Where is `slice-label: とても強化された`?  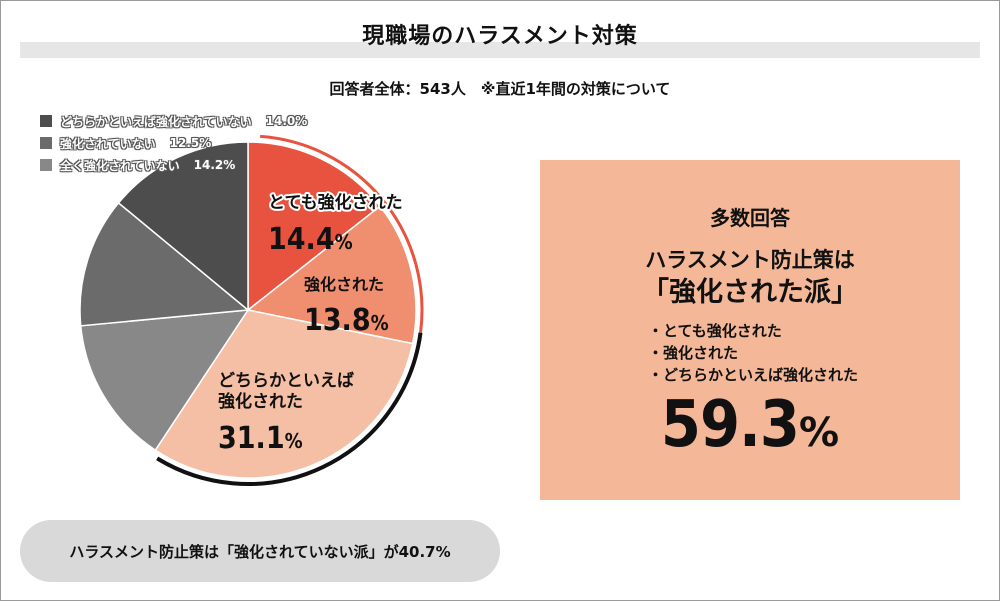 slice-label: とても強化された is located at coordinates (335, 202).